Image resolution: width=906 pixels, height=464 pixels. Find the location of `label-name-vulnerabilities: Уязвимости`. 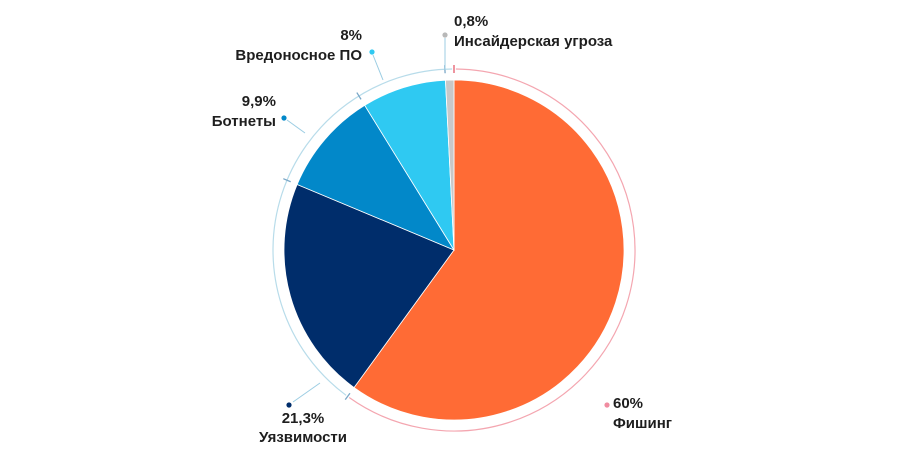

label-name-vulnerabilities: Уязвимости is located at coordinates (303, 437).